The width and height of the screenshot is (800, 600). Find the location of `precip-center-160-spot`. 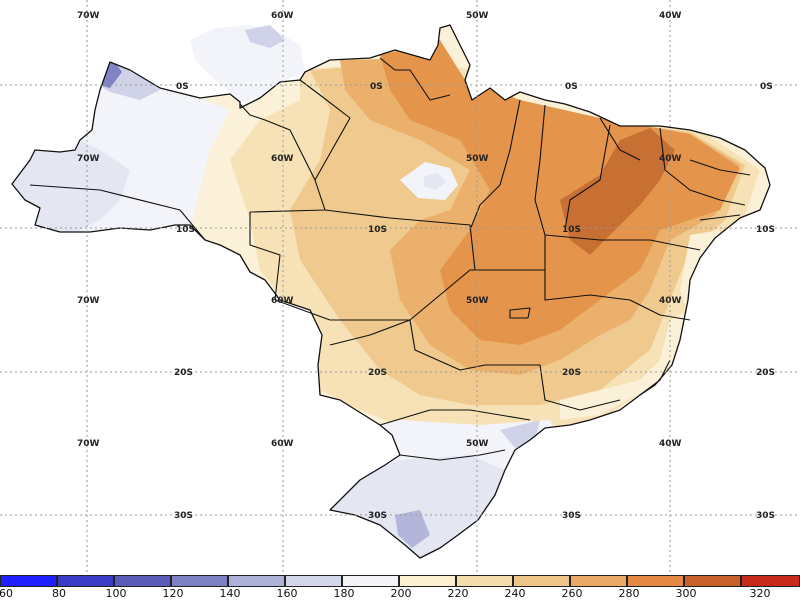

precip-center-160-spot is located at coordinates (435, 181).